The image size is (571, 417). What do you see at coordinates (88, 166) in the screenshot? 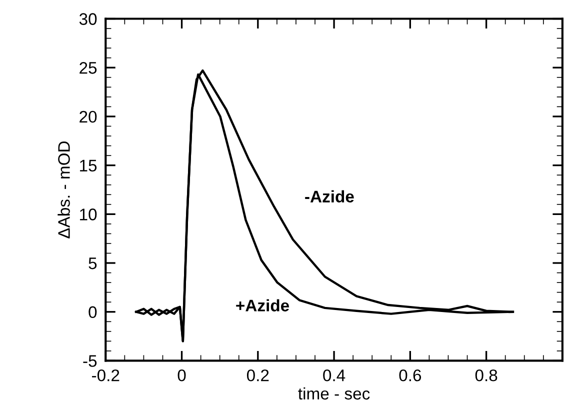
I see `y-tick-label: 15` at bounding box center [88, 166].